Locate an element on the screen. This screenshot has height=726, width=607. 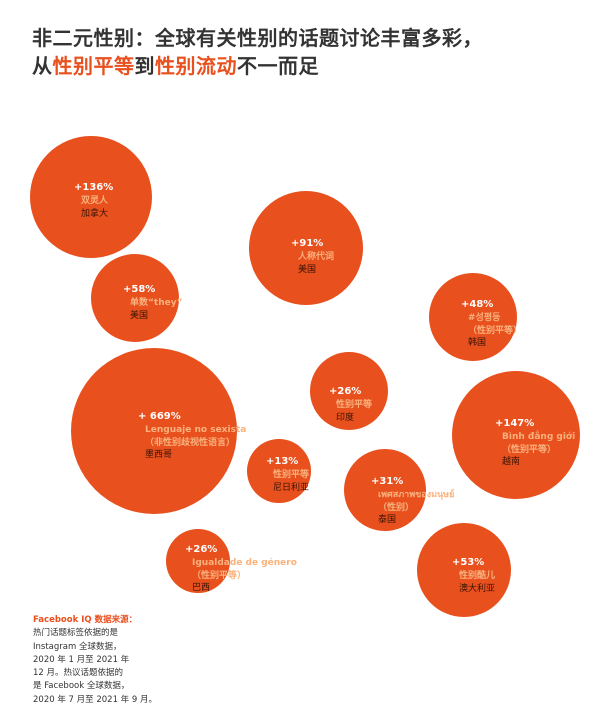
topic-label: 单数“they” is located at coordinates (156, 303).